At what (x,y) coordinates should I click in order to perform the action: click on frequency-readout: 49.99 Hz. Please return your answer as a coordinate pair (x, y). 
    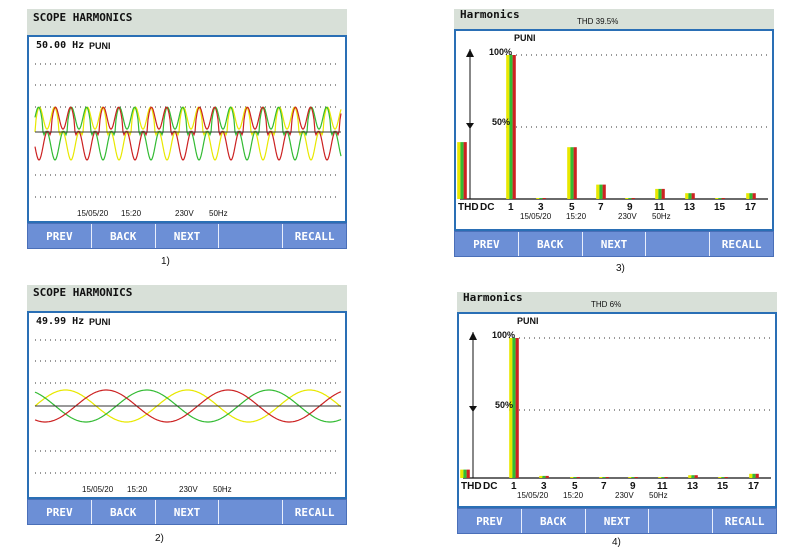
    Looking at the image, I should click on (60, 321).